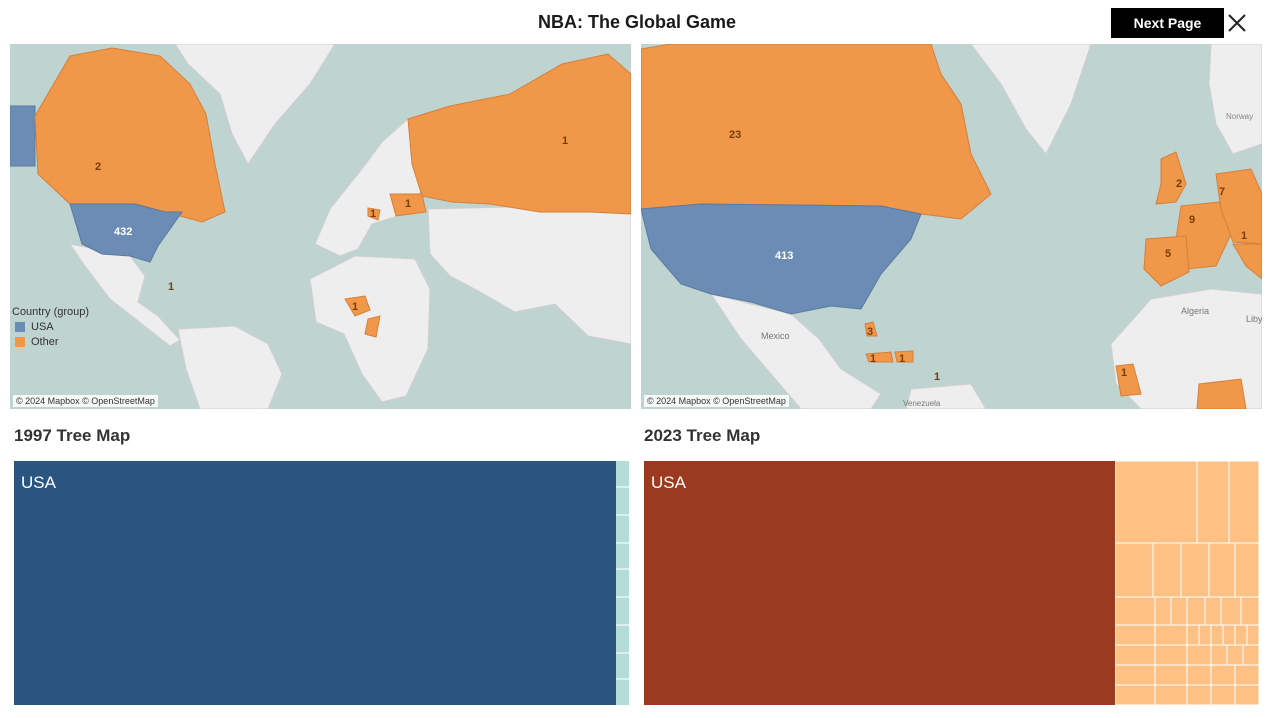 The width and height of the screenshot is (1274, 718). I want to click on label-spain-count: 5, so click(1168, 254).